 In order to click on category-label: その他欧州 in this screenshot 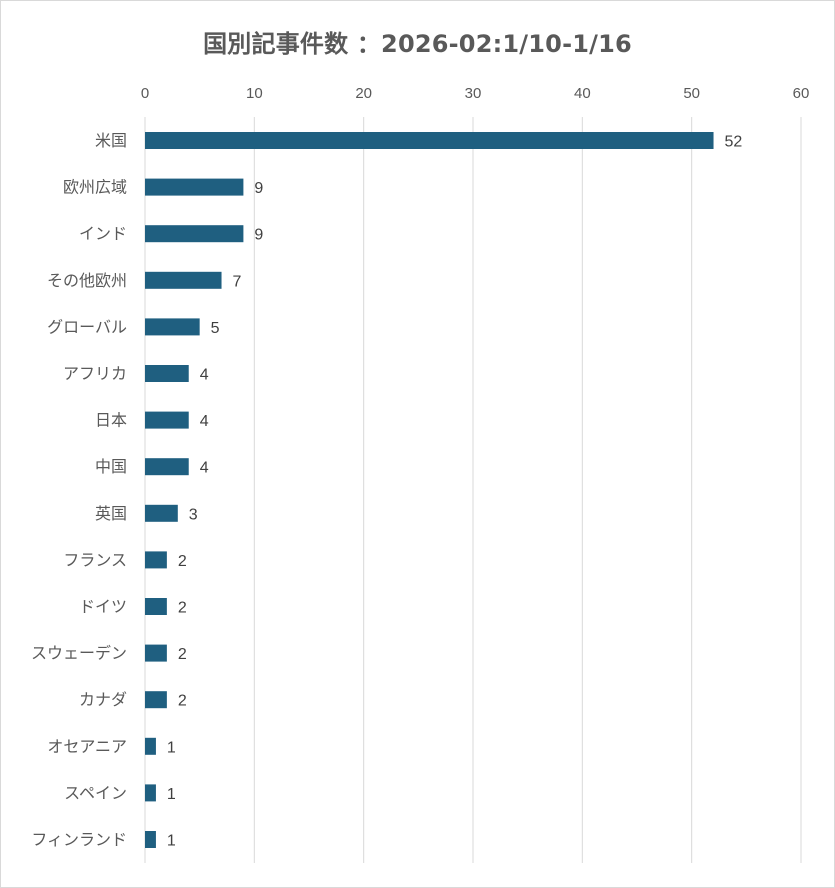, I will do `click(87, 280)`.